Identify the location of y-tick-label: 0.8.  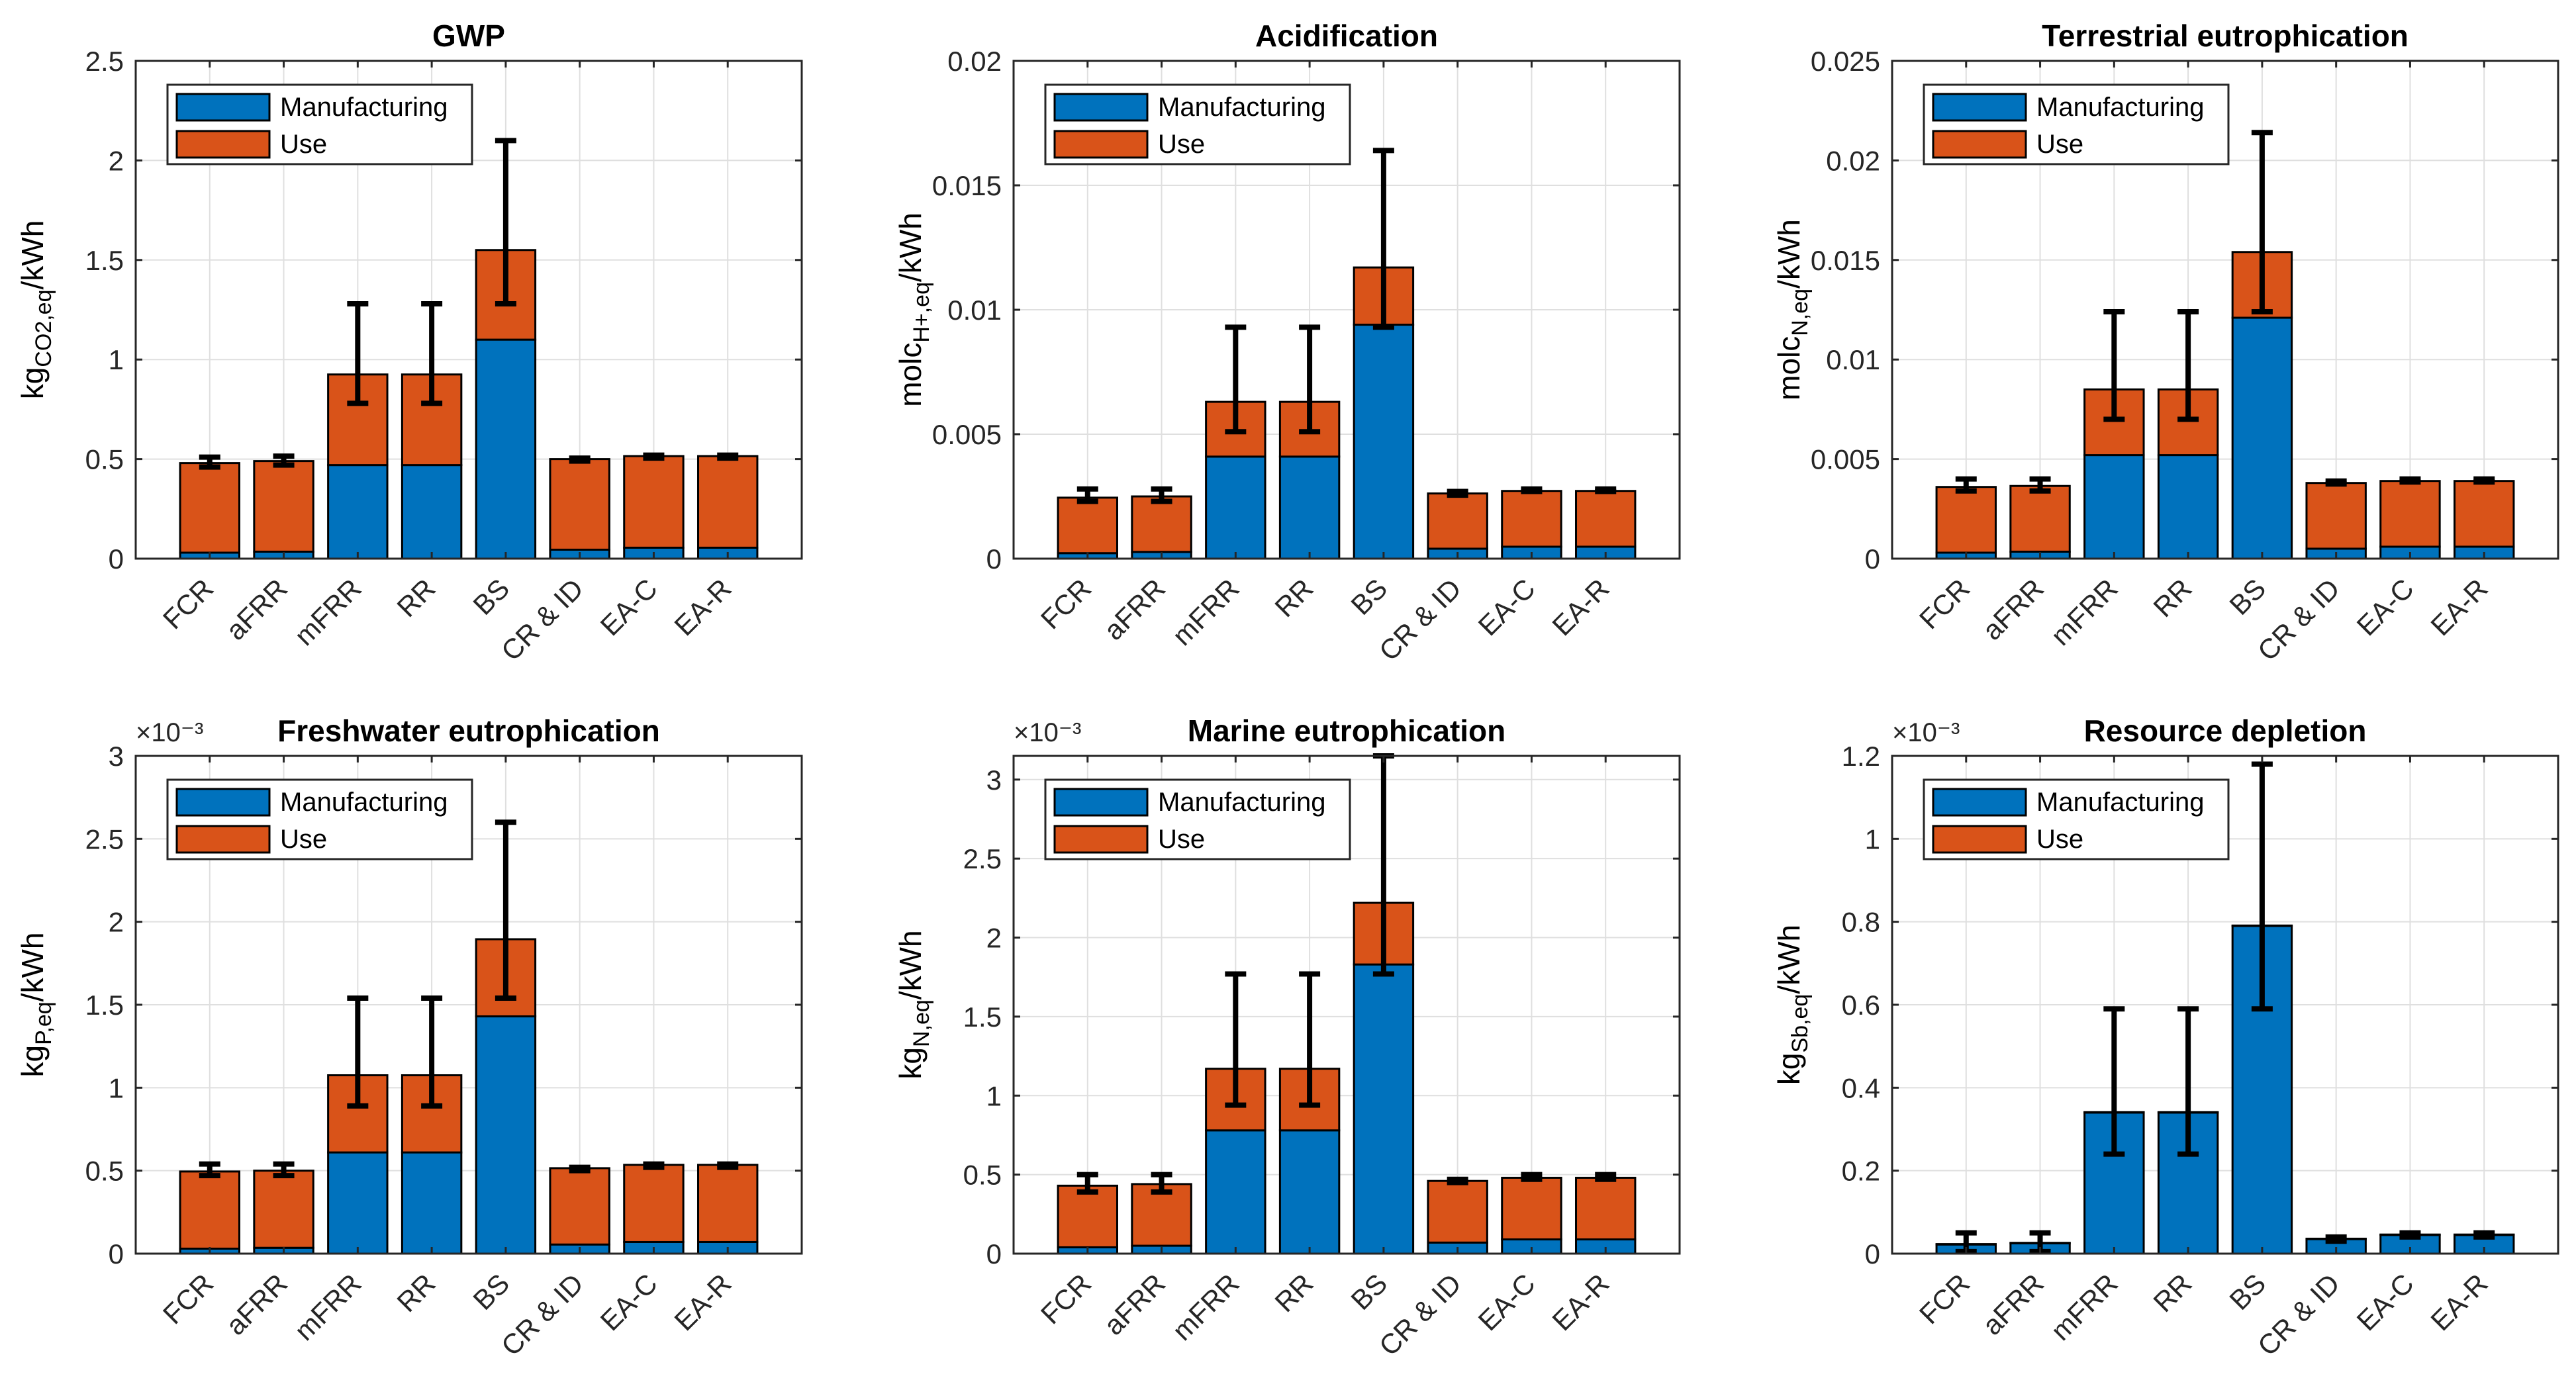
(1861, 923).